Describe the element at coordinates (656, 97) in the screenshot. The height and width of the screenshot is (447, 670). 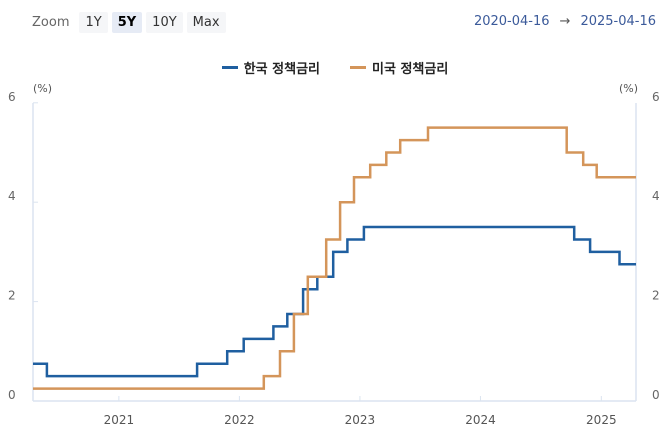
I see `y-tick-label-right: 6` at that location.